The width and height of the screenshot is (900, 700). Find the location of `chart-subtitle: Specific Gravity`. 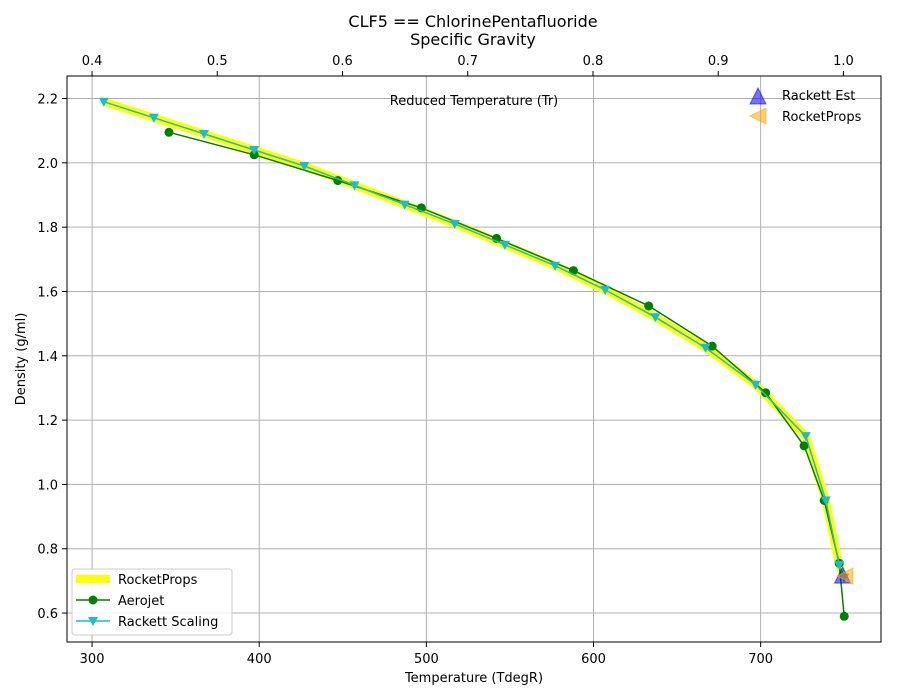

chart-subtitle: Specific Gravity is located at coordinates (473, 39).